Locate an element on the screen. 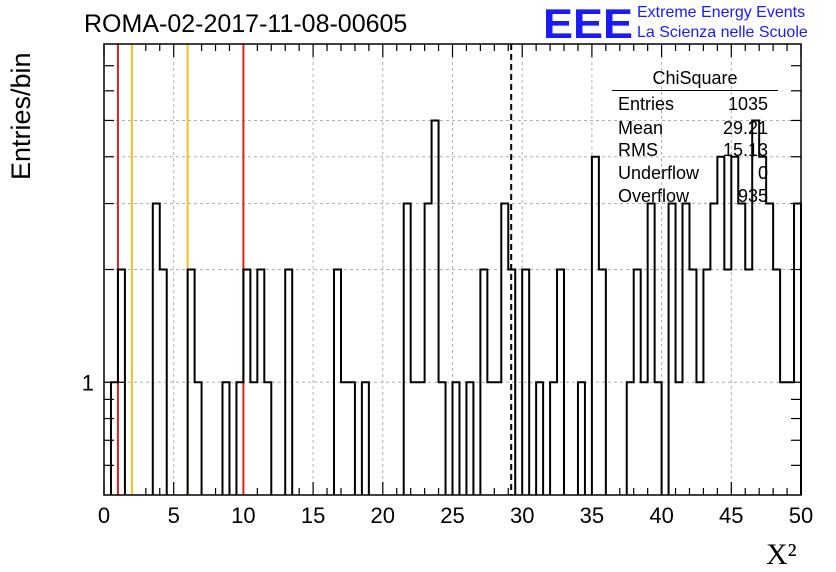 The image size is (836, 572). logo-line-2: La Scienza nelle Scuole is located at coordinates (722, 32).